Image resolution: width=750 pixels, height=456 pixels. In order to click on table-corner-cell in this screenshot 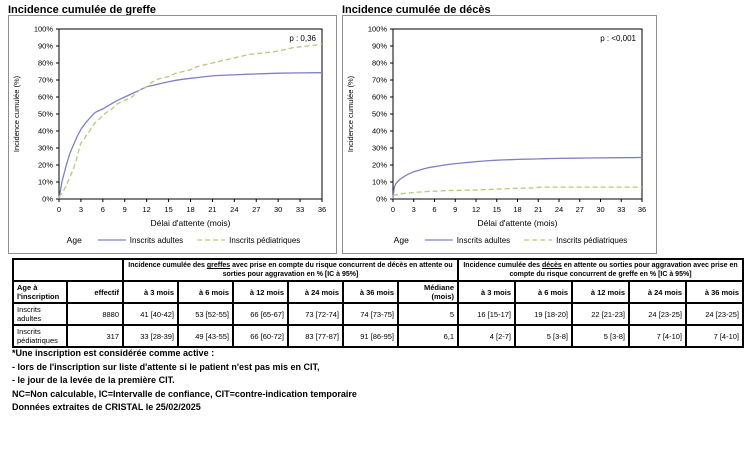, I will do `click(68, 270)`.